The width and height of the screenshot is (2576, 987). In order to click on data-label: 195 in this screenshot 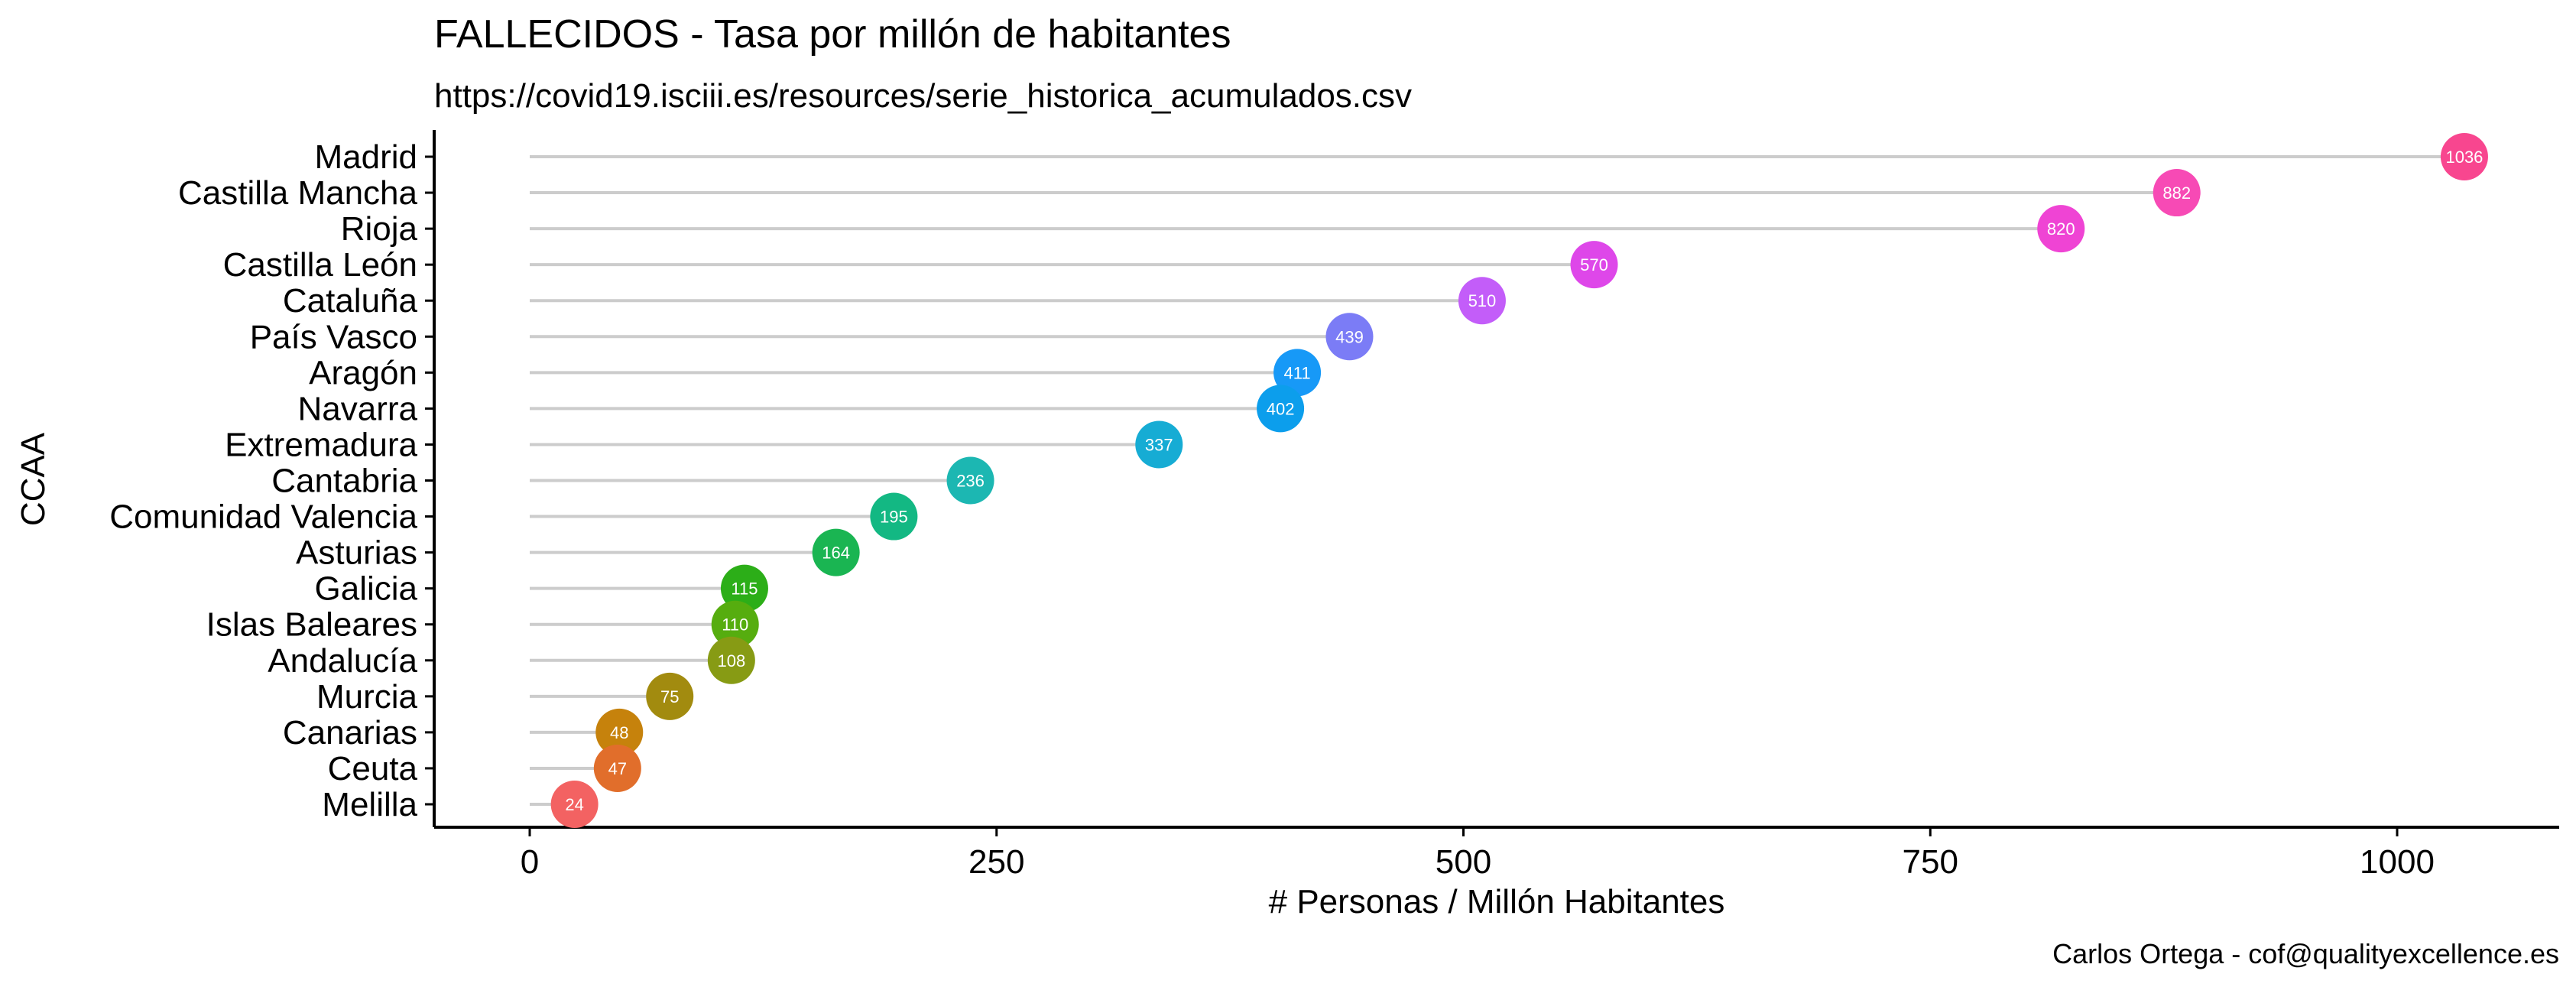, I will do `click(894, 517)`.